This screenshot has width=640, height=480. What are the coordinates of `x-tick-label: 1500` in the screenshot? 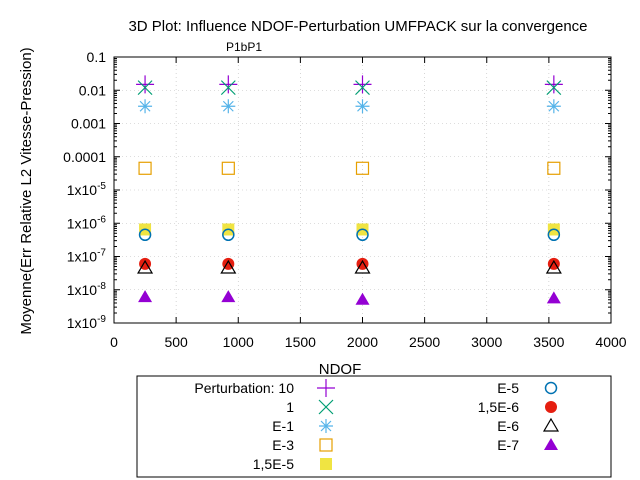 It's located at (300, 342).